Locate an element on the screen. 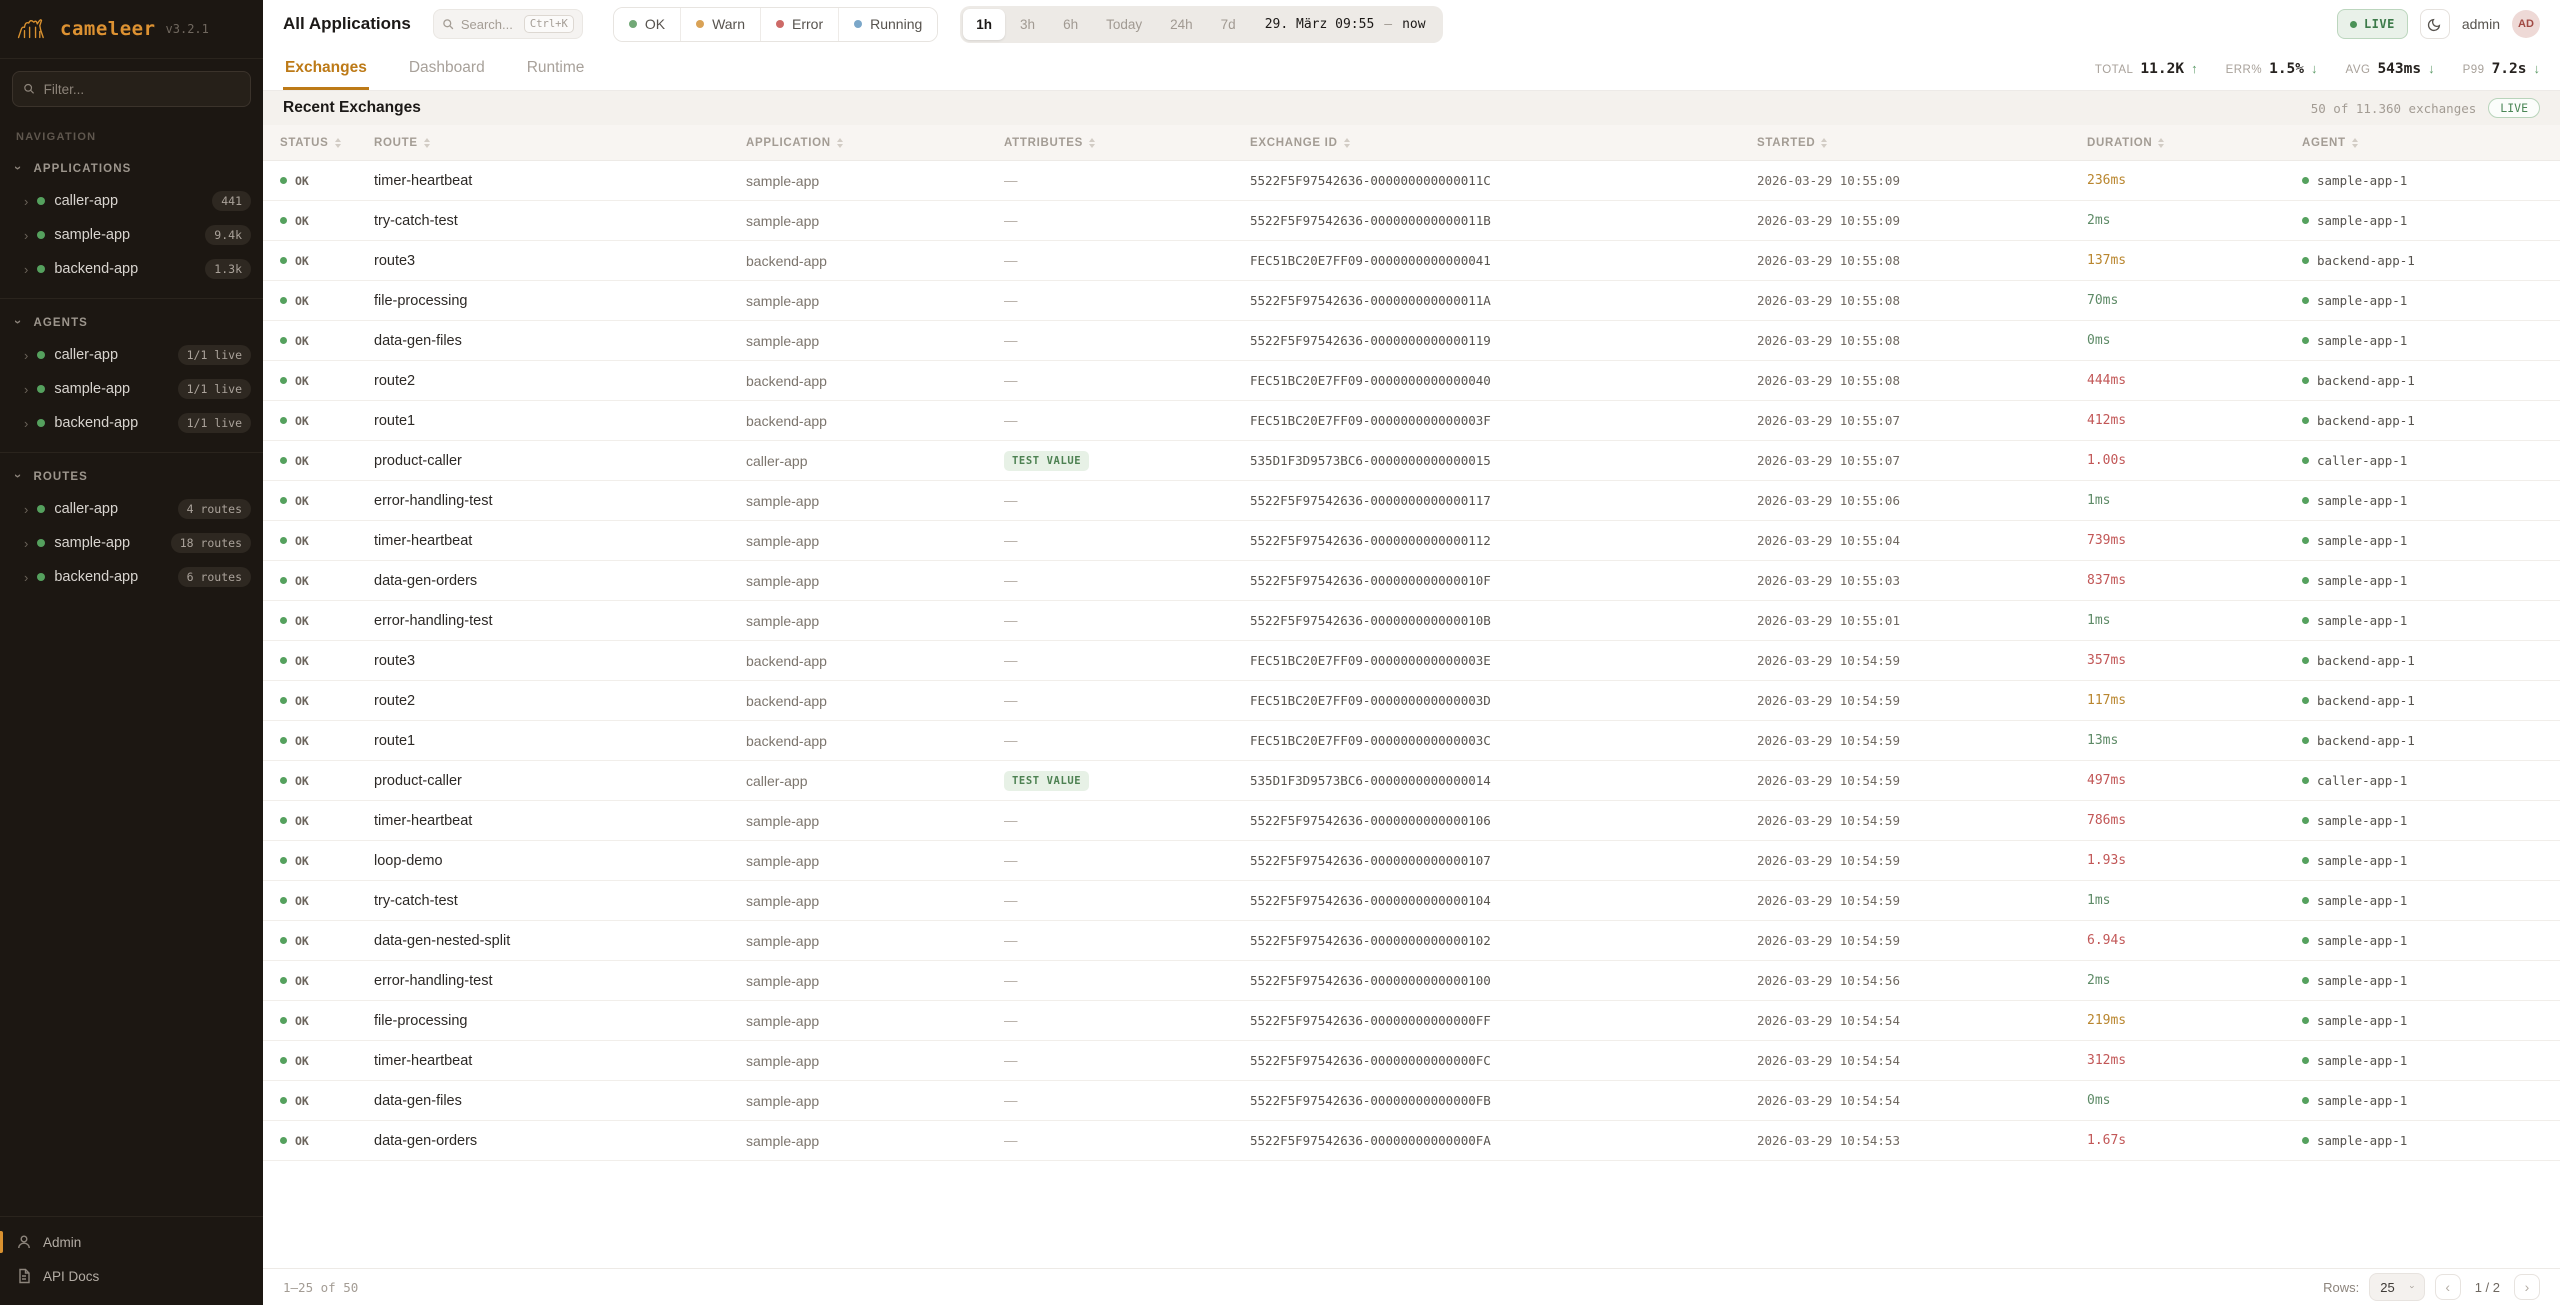 The height and width of the screenshot is (1305, 2560). column-header-attributes: ATTRIBUTES is located at coordinates (1110, 143).